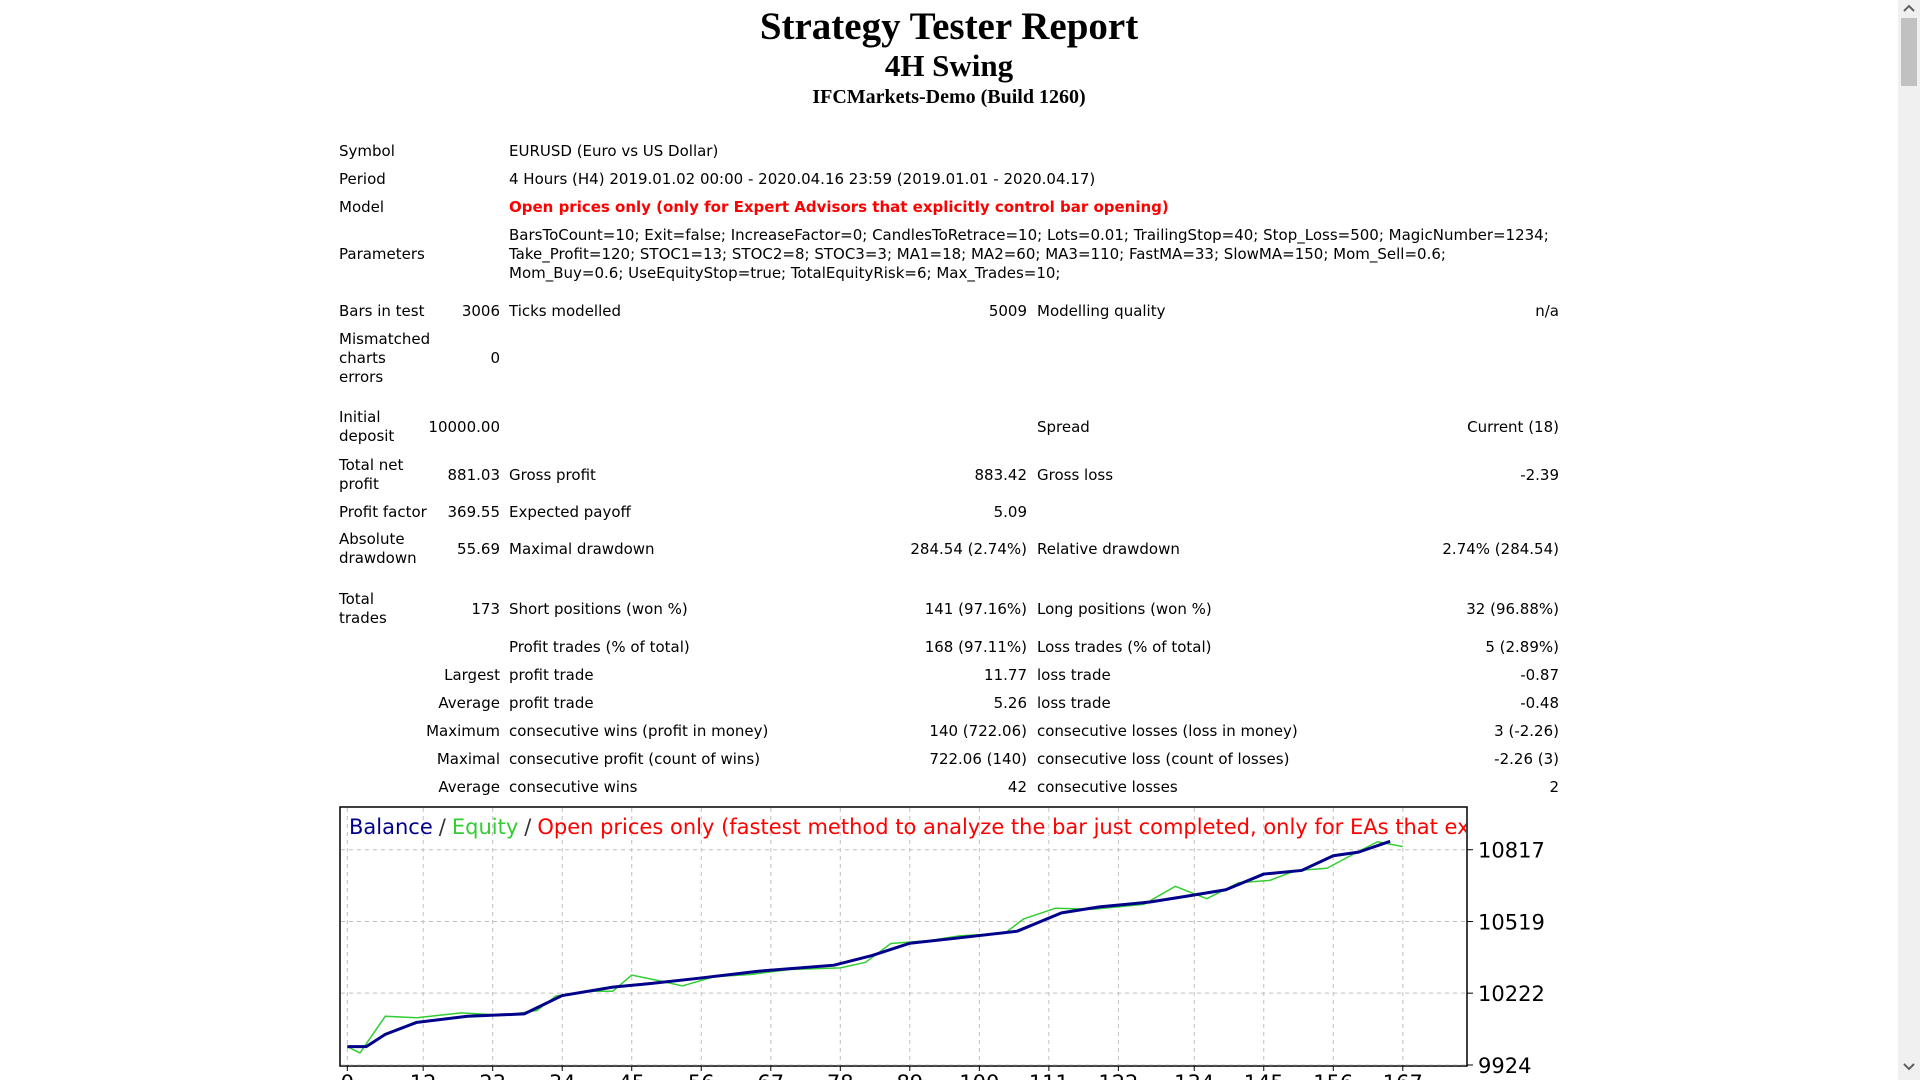 Image resolution: width=1920 pixels, height=1080 pixels. I want to click on cell-text: 5009, so click(1007, 310).